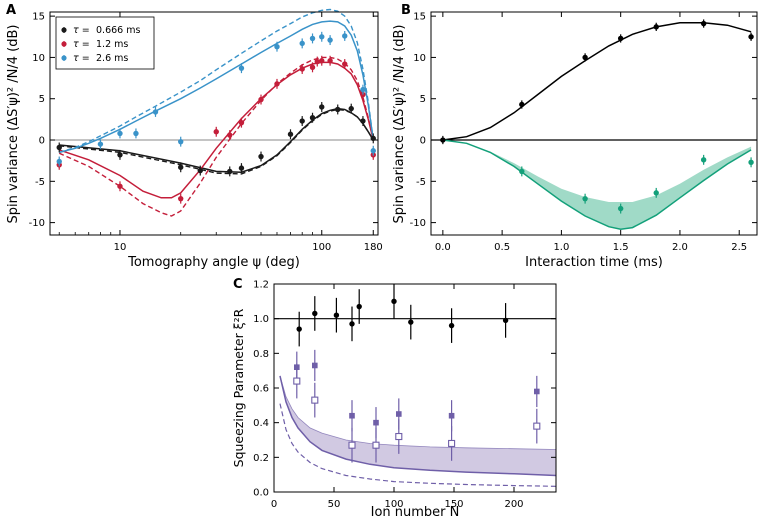  What do you see at coordinates (42, 141) in the screenshot?
I see `panel-a-ytick-label: 0` at bounding box center [42, 141].